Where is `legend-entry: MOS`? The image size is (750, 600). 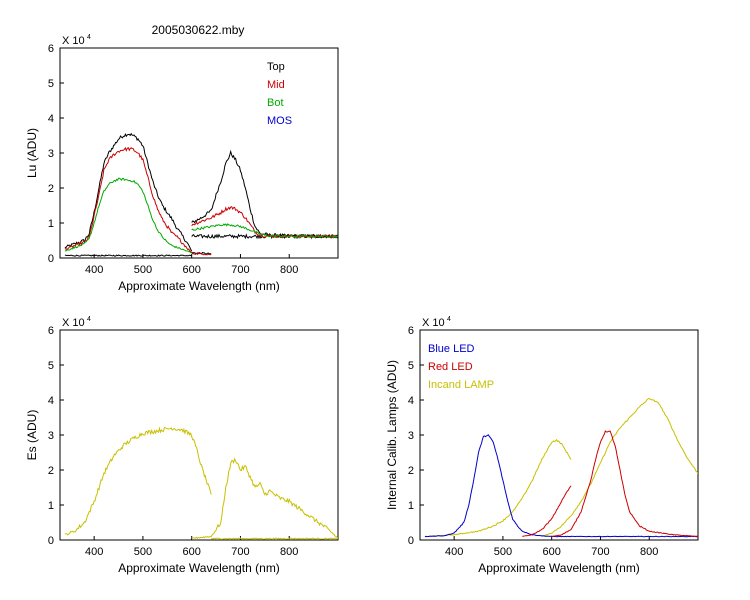
legend-entry: MOS is located at coordinates (279, 121).